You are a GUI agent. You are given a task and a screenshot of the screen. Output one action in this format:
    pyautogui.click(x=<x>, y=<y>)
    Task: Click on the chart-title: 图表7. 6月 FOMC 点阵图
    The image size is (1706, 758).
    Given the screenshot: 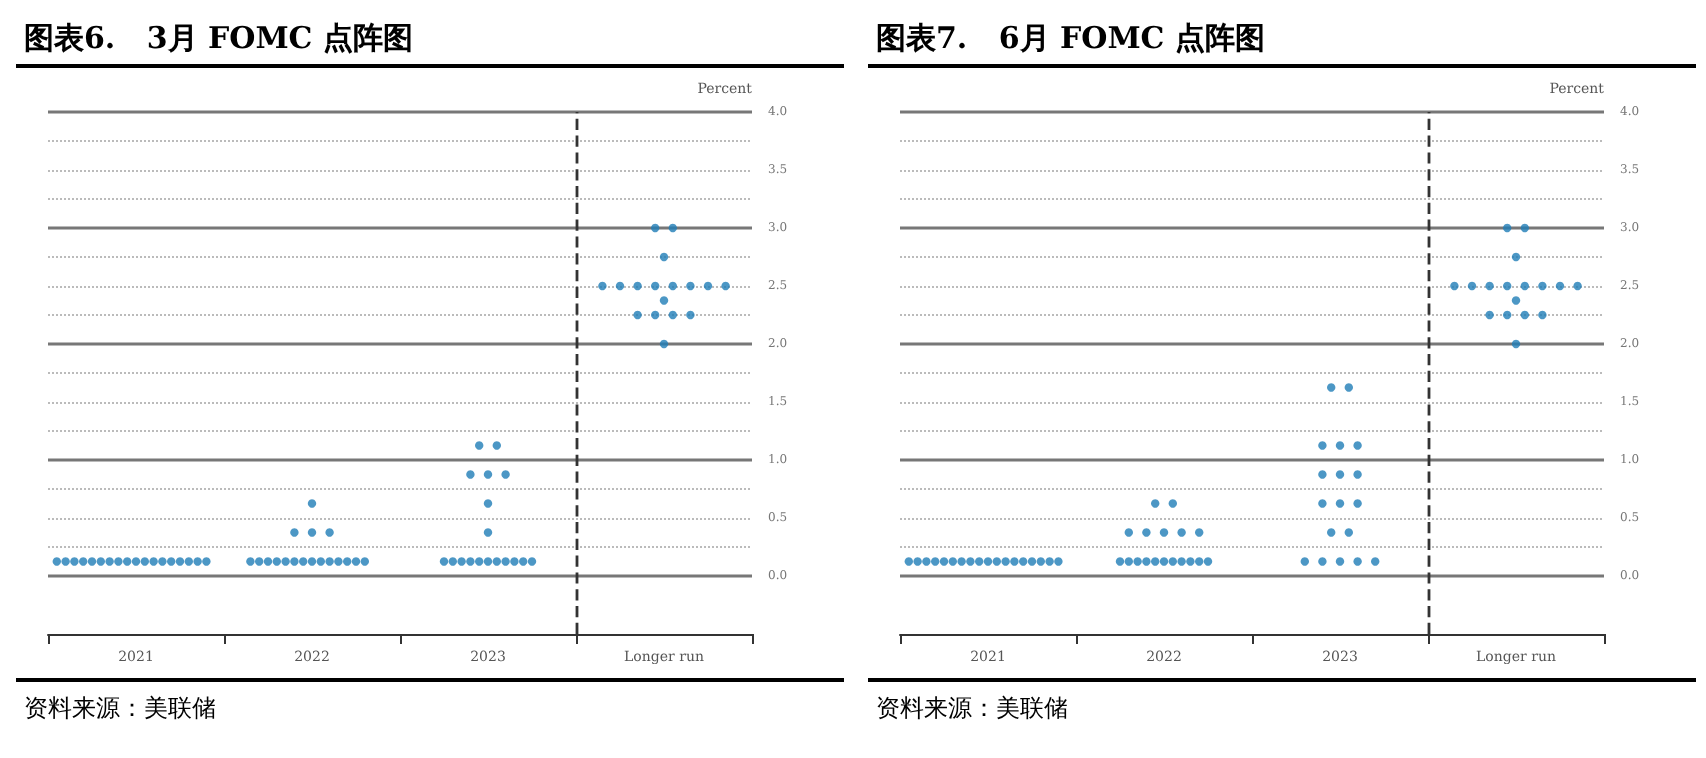 What is the action you would take?
    pyautogui.click(x=1282, y=38)
    